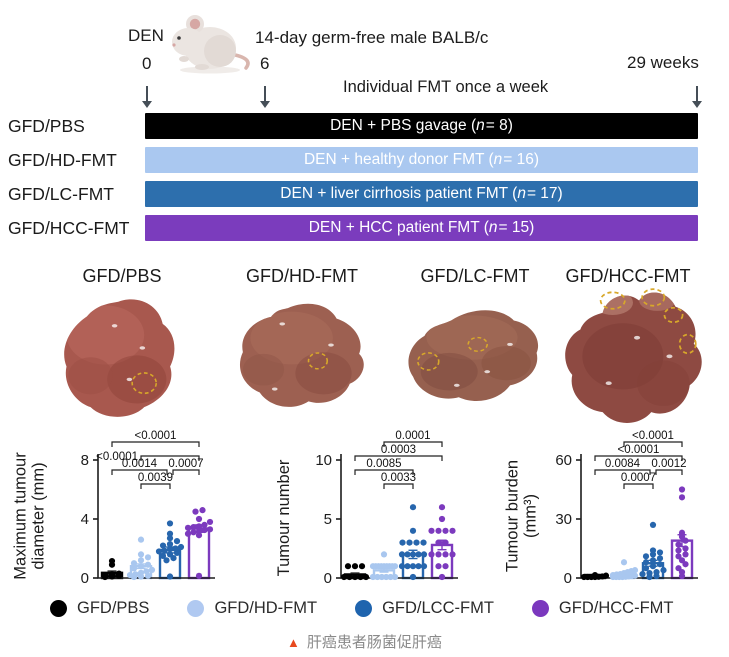 The height and width of the screenshot is (657, 729). Describe the element at coordinates (372, 37) in the screenshot. I see `model-text: 14-day germ-free male BALB/c` at that location.